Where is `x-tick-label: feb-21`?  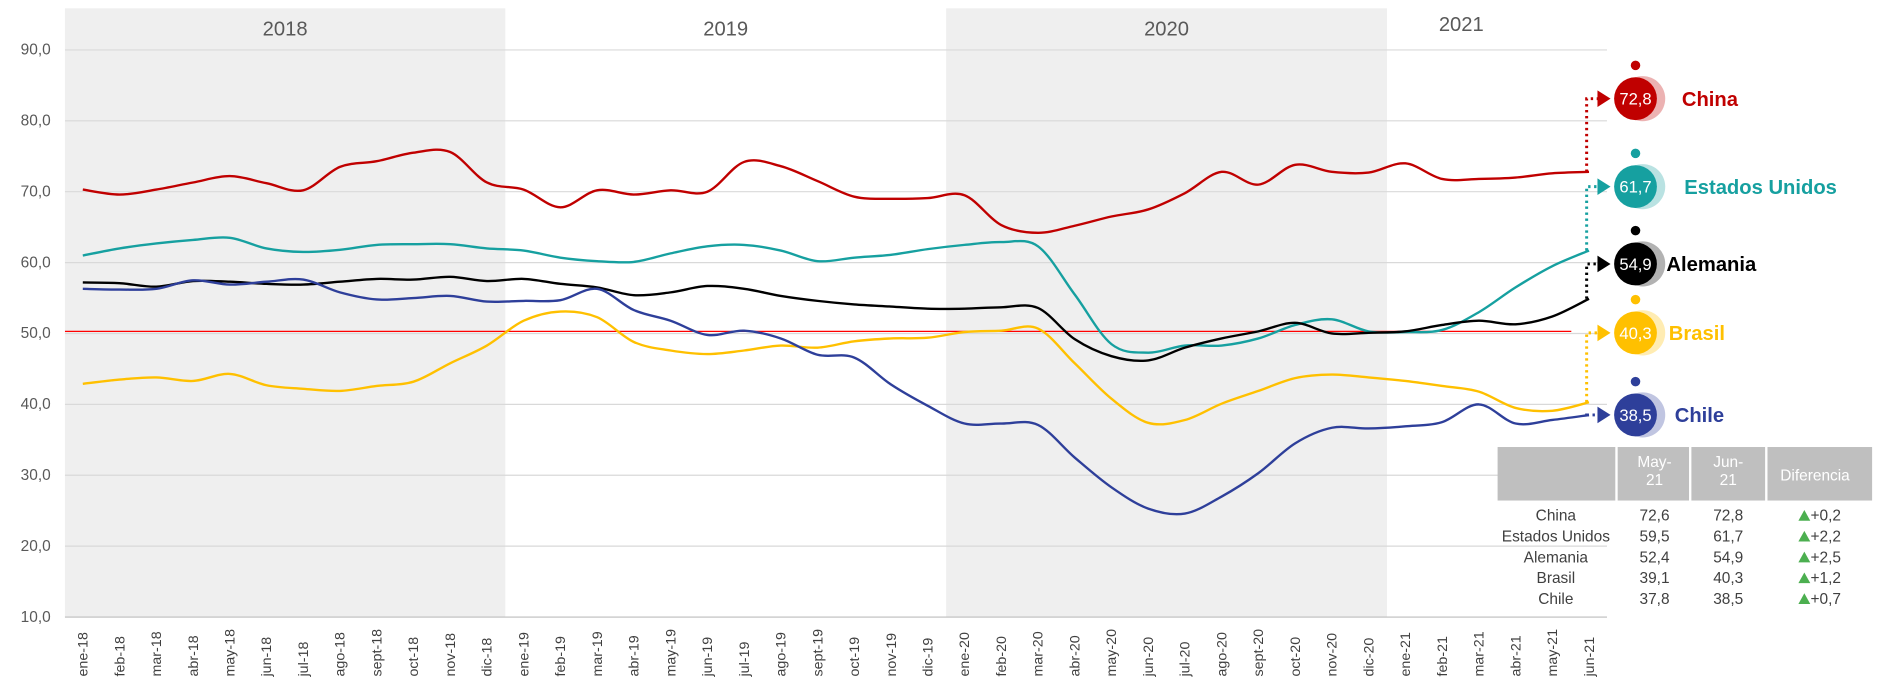
x-tick-label: feb-21 is located at coordinates (1443, 656).